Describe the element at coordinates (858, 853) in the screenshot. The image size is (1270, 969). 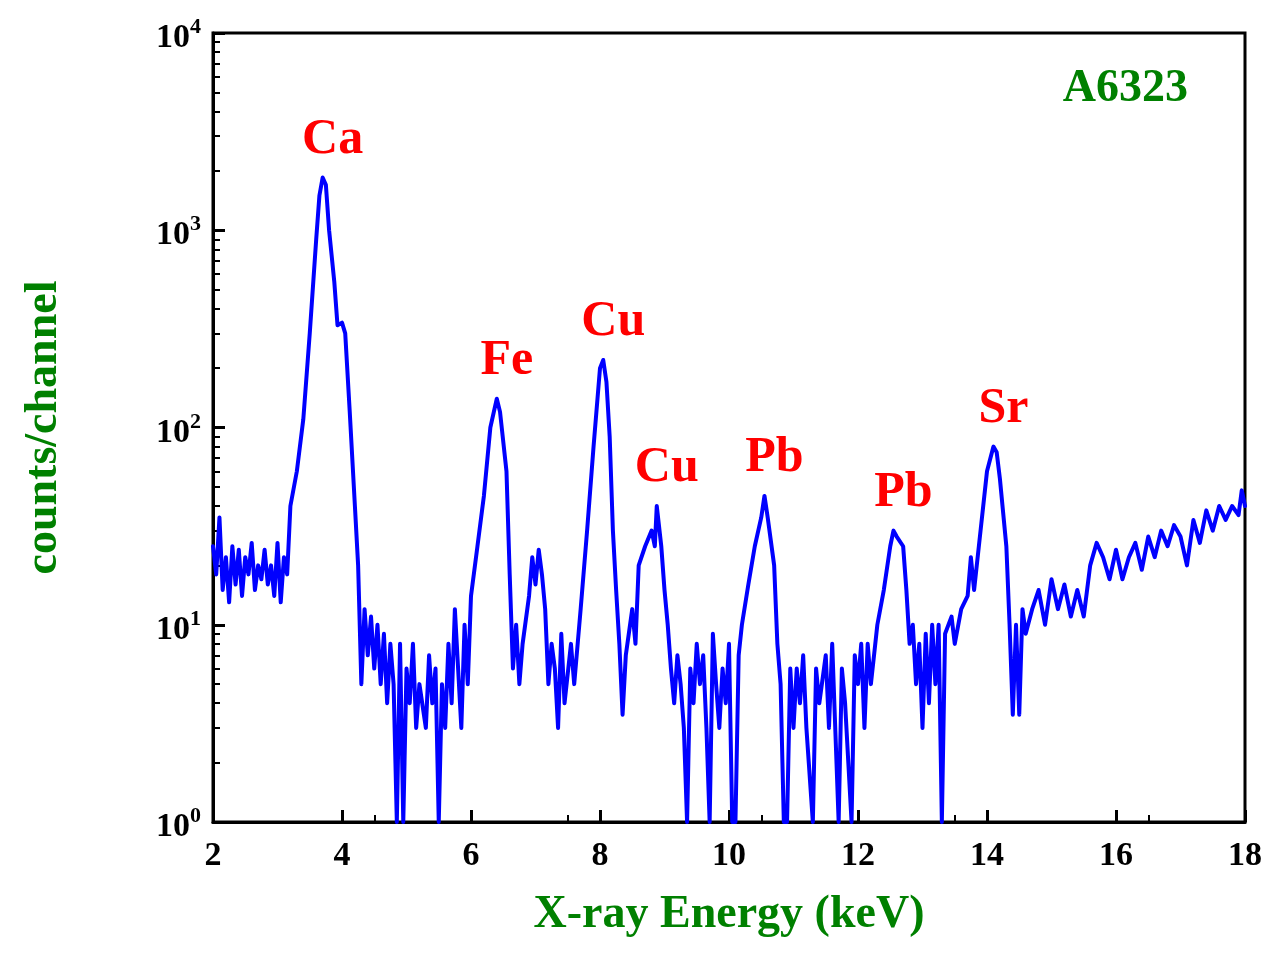
I see `x-tick-label: 12` at that location.